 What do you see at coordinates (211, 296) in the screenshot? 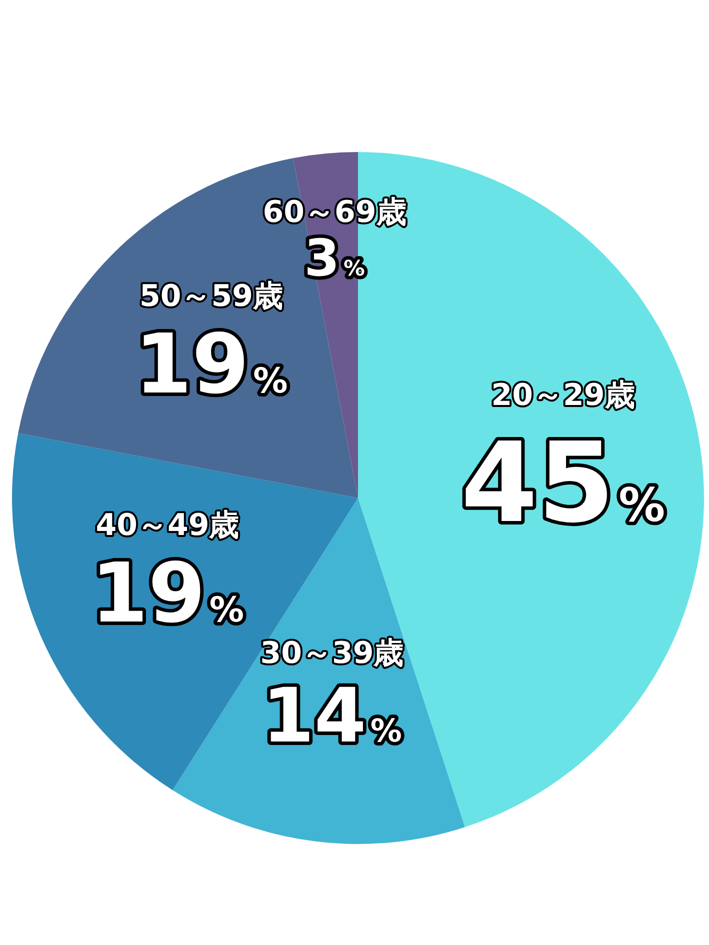
I see `slice-label: 50～59歳` at bounding box center [211, 296].